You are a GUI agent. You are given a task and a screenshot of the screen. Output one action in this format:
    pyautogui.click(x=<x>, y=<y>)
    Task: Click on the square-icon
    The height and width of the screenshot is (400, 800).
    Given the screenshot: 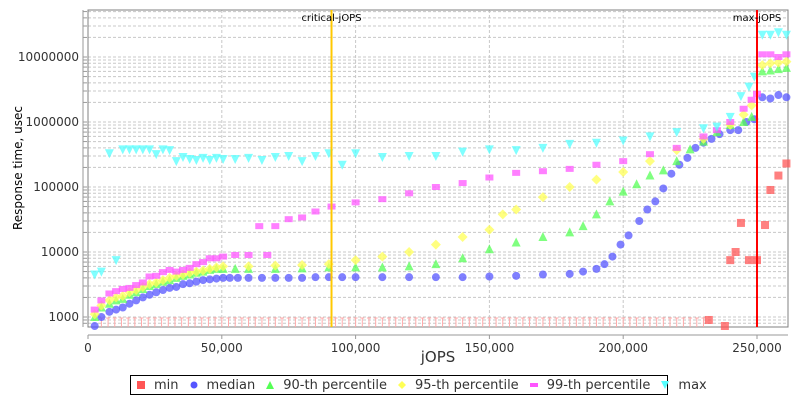 What is the action you would take?
    pyautogui.click(x=141, y=385)
    